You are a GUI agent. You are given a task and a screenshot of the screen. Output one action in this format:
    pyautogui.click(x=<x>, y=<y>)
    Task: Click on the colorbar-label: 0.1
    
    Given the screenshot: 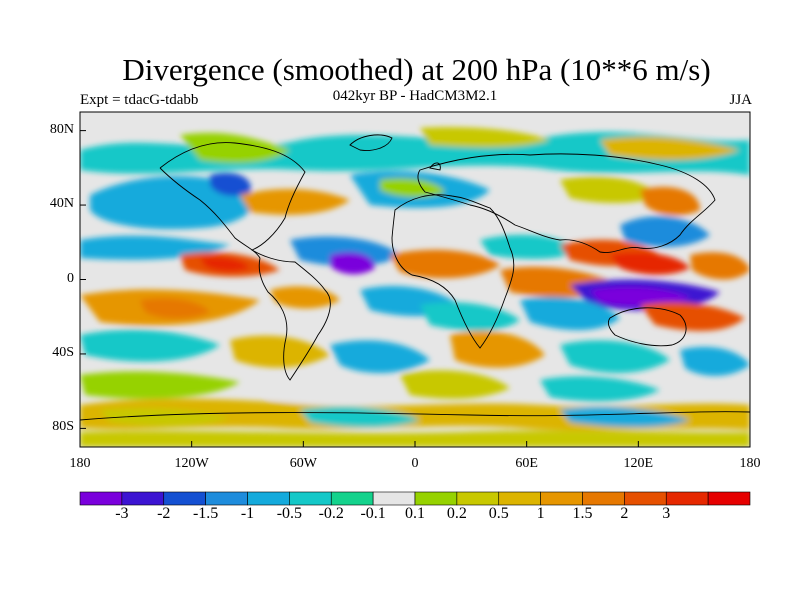 What is the action you would take?
    pyautogui.click(x=415, y=513)
    